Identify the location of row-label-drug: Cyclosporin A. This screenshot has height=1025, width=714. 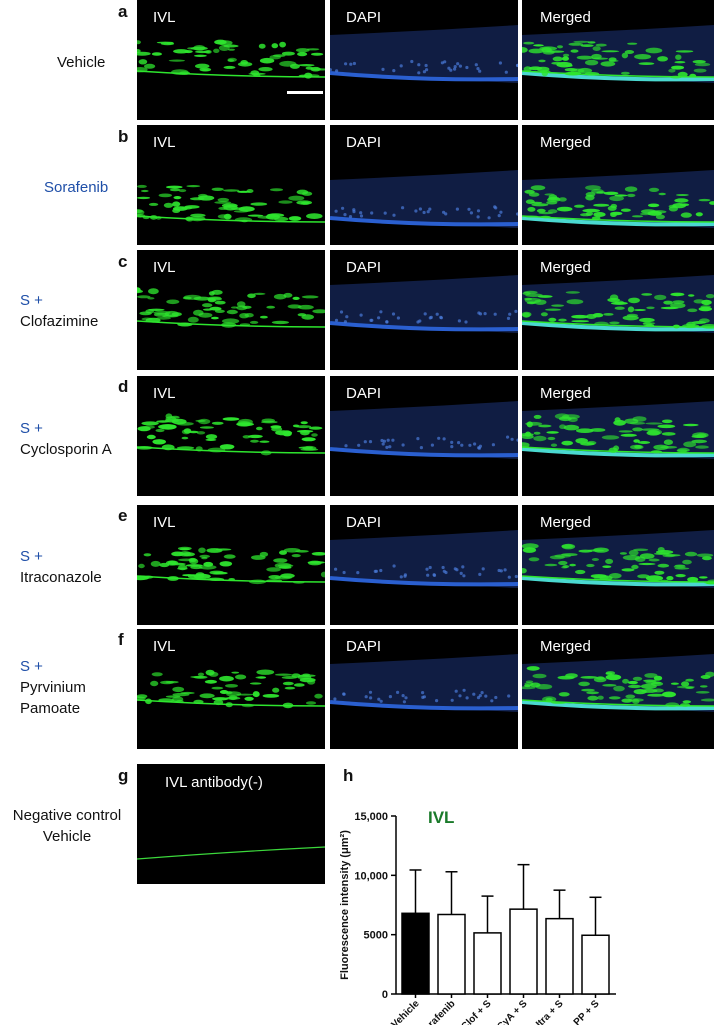
(66, 449).